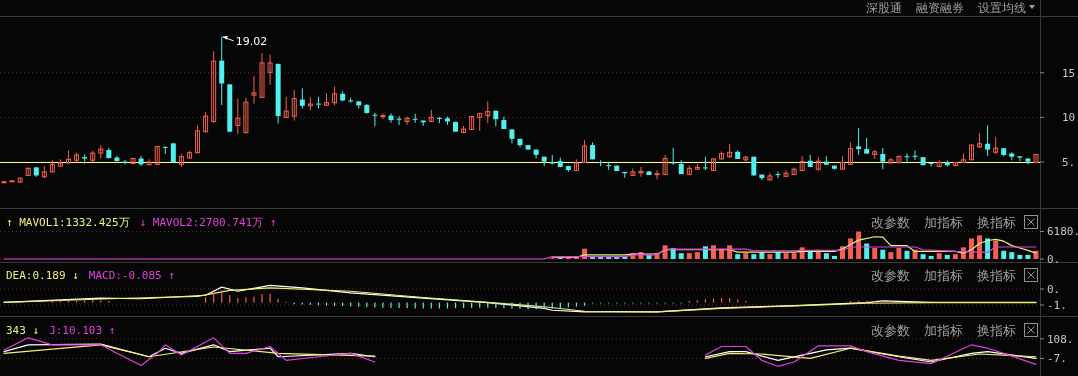  I want to click on y-tick-label: 5., so click(1069, 163).